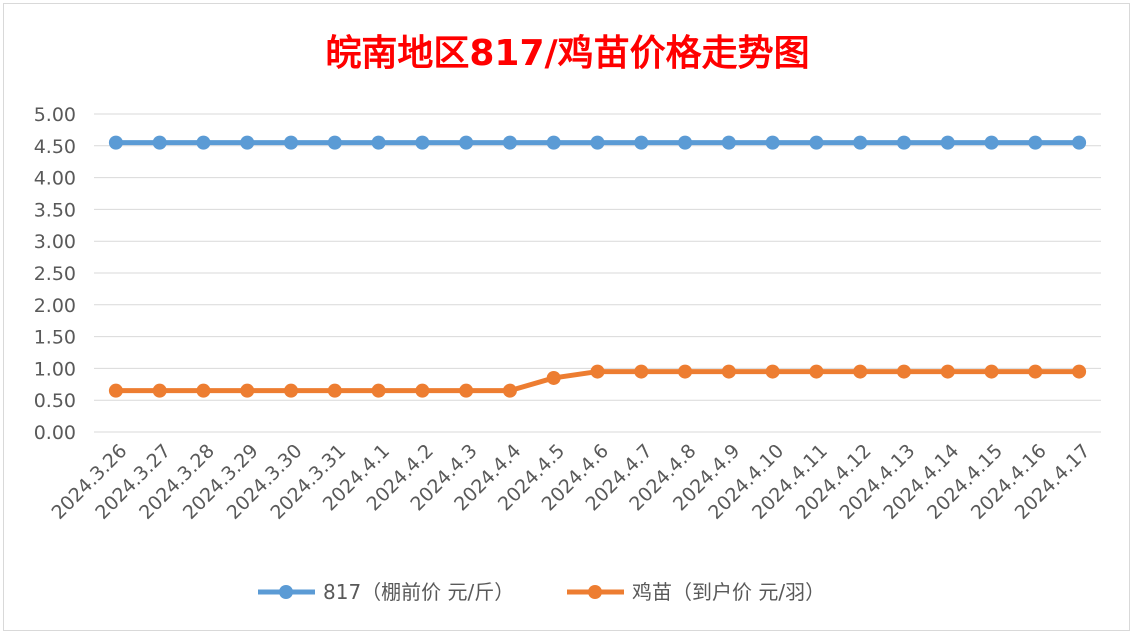  What do you see at coordinates (55, 210) in the screenshot?
I see `y-tick-label: 3.50` at bounding box center [55, 210].